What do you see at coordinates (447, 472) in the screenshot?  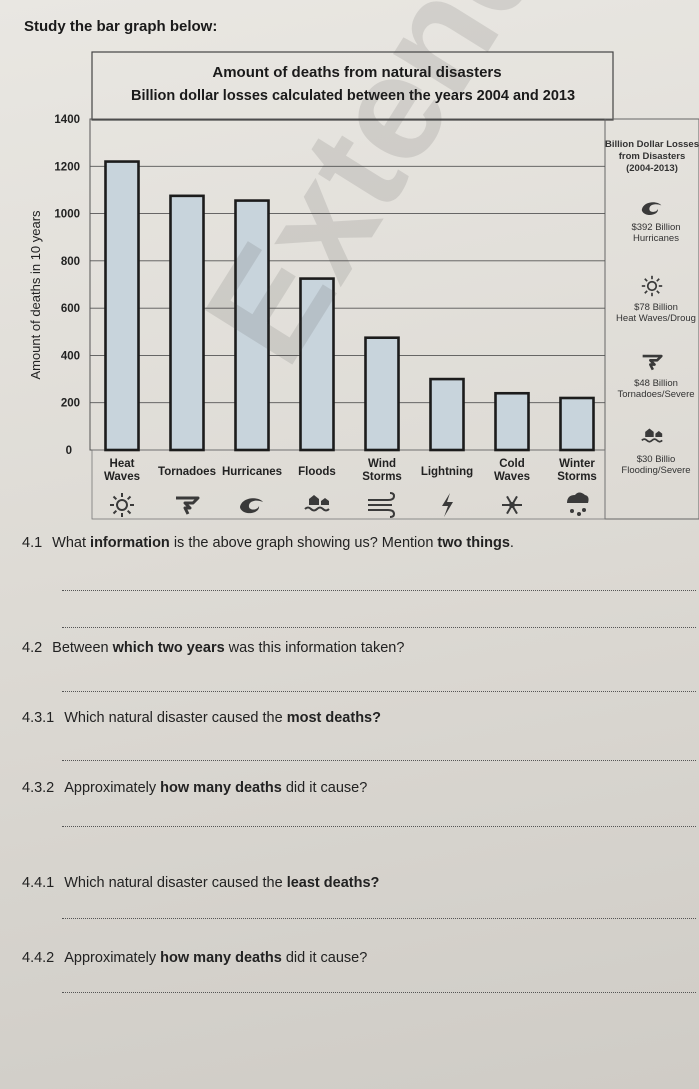 I see `x-tick-label: Lightning` at bounding box center [447, 472].